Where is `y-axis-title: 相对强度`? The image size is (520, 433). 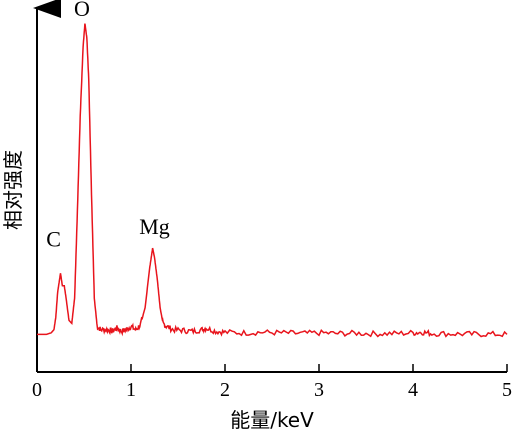 y-axis-title: 相对强度 is located at coordinates (13, 190).